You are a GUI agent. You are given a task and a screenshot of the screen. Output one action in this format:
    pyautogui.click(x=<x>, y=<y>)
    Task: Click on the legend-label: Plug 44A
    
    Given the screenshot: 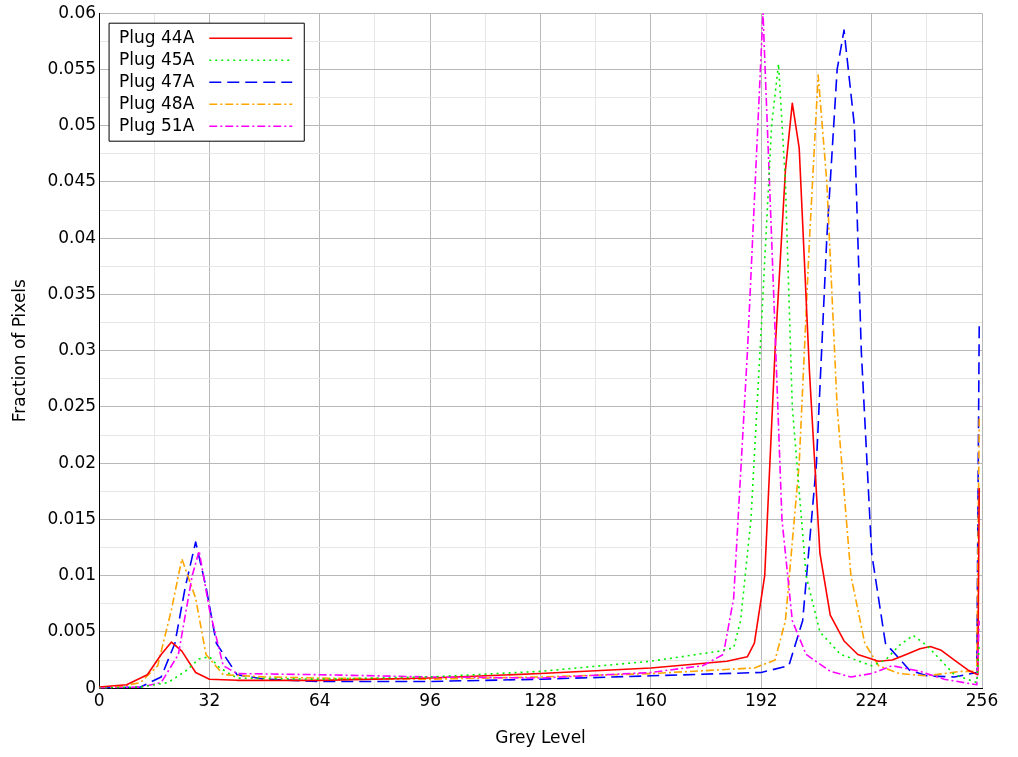 What is the action you would take?
    pyautogui.click(x=157, y=36)
    